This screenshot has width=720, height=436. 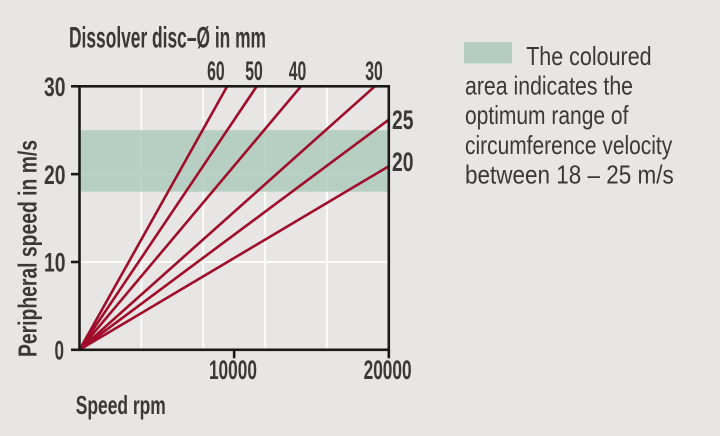 What do you see at coordinates (569, 174) in the screenshot?
I see `legend-line: between 18 – 25 m/s` at bounding box center [569, 174].